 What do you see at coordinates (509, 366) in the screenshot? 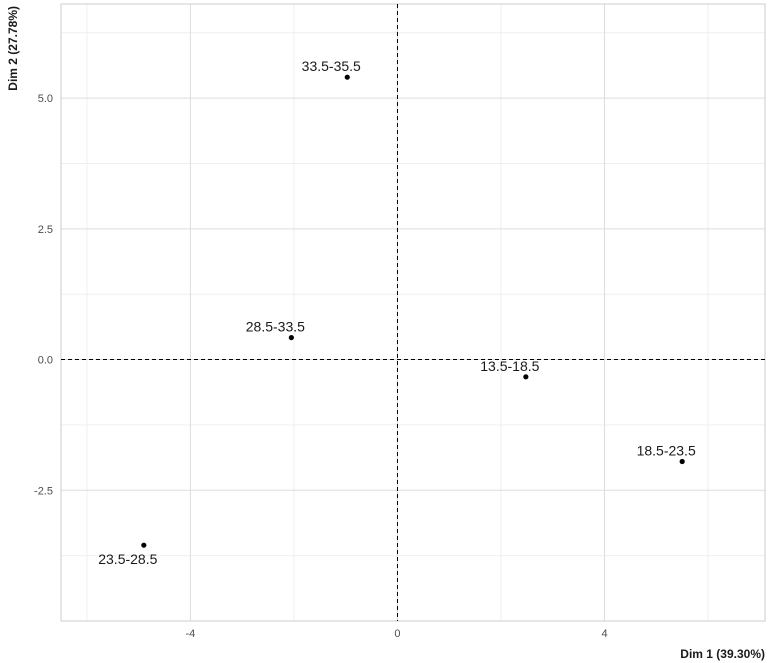
I see `point-label: 13.5-18.5` at bounding box center [509, 366].